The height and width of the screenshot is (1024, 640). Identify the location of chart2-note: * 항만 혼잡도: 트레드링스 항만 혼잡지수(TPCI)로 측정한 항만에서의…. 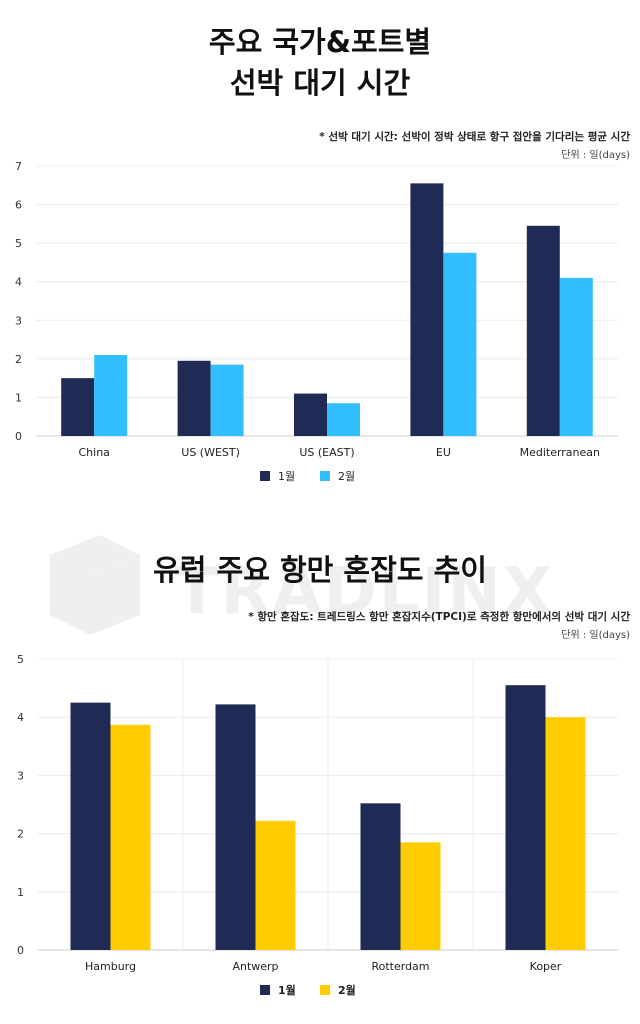
(439, 617).